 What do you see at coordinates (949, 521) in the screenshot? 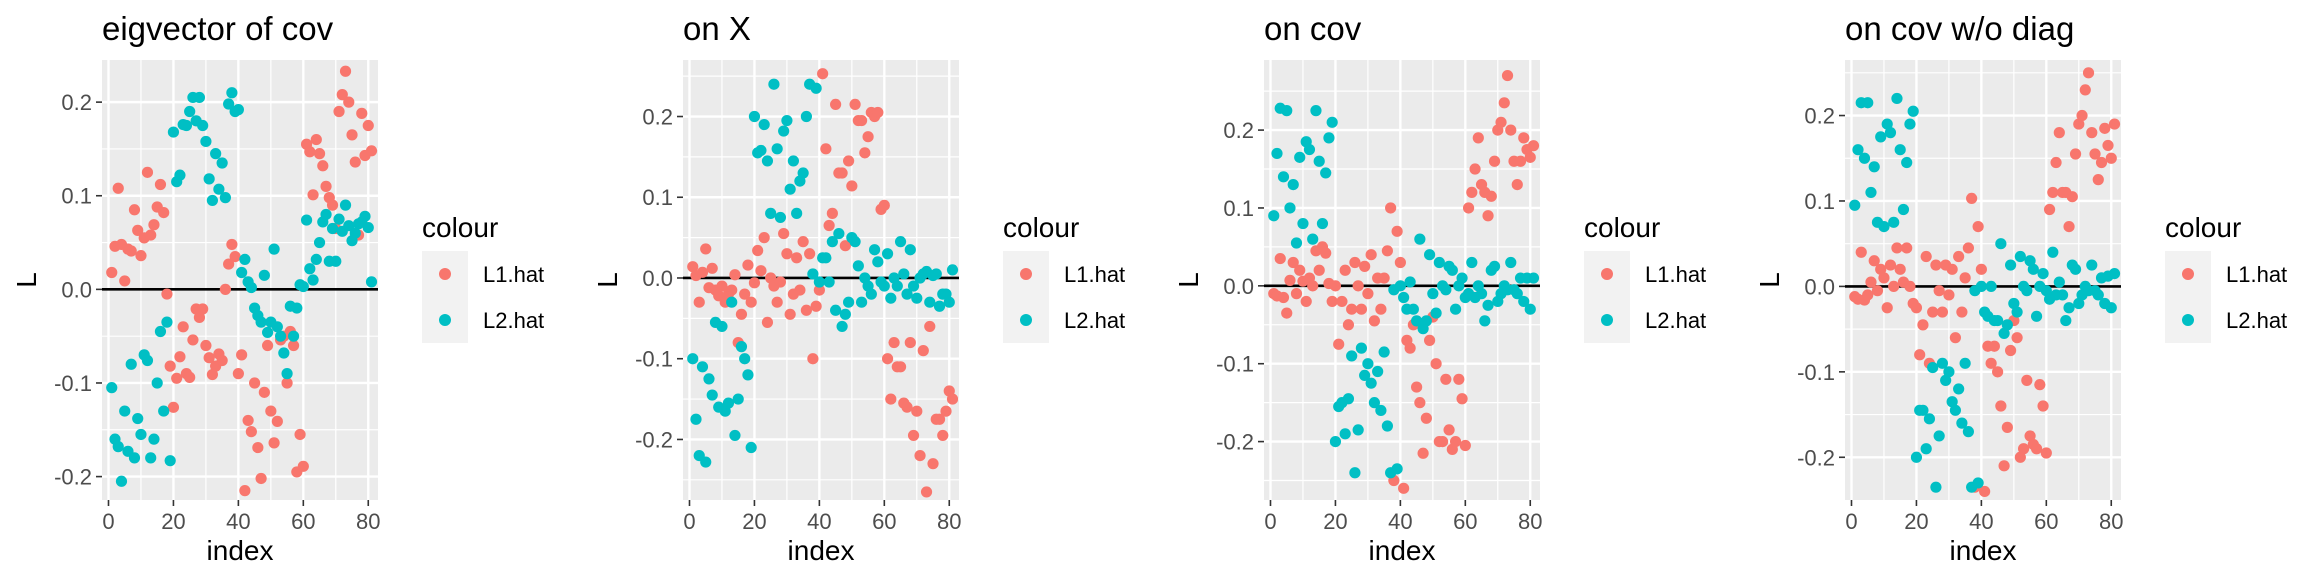
I see `x-tick-label: 80` at bounding box center [949, 521].